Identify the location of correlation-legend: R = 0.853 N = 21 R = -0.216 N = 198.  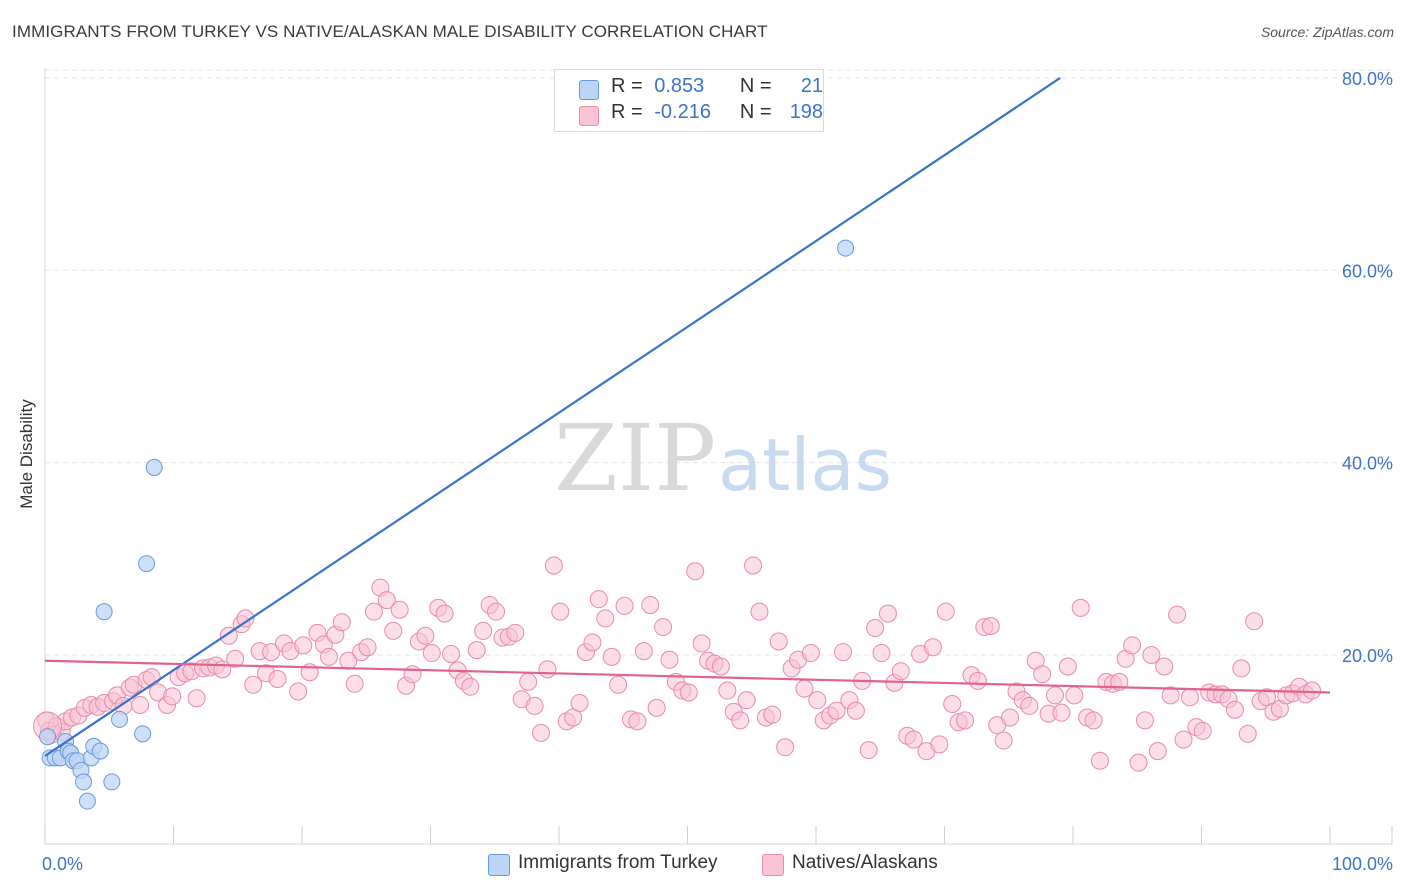
(689, 100).